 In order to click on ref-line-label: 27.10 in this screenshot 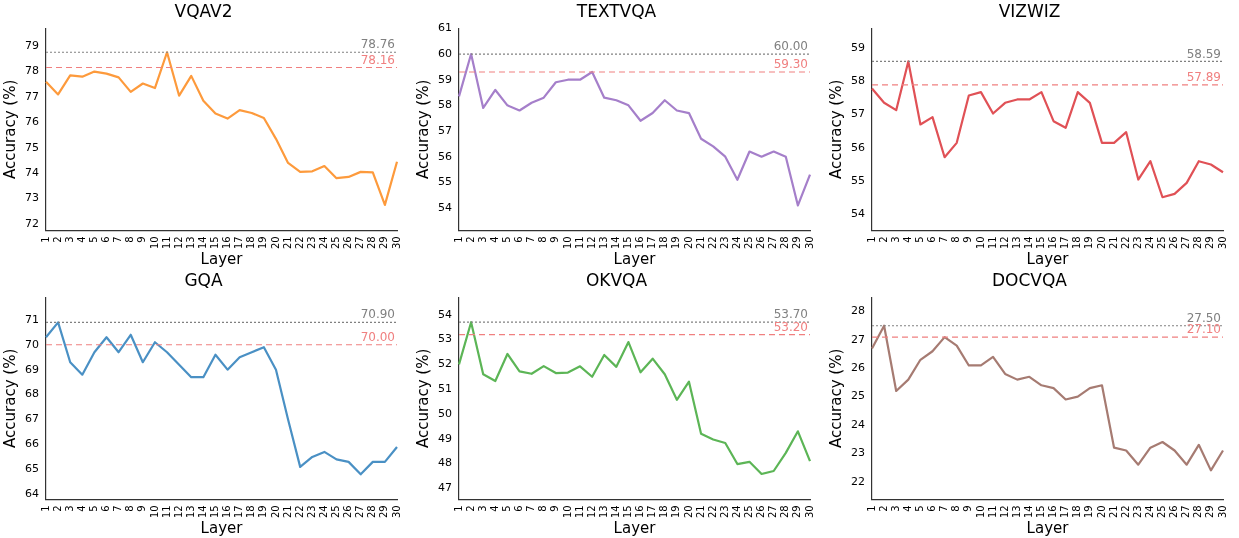, I will do `click(1203, 329)`.